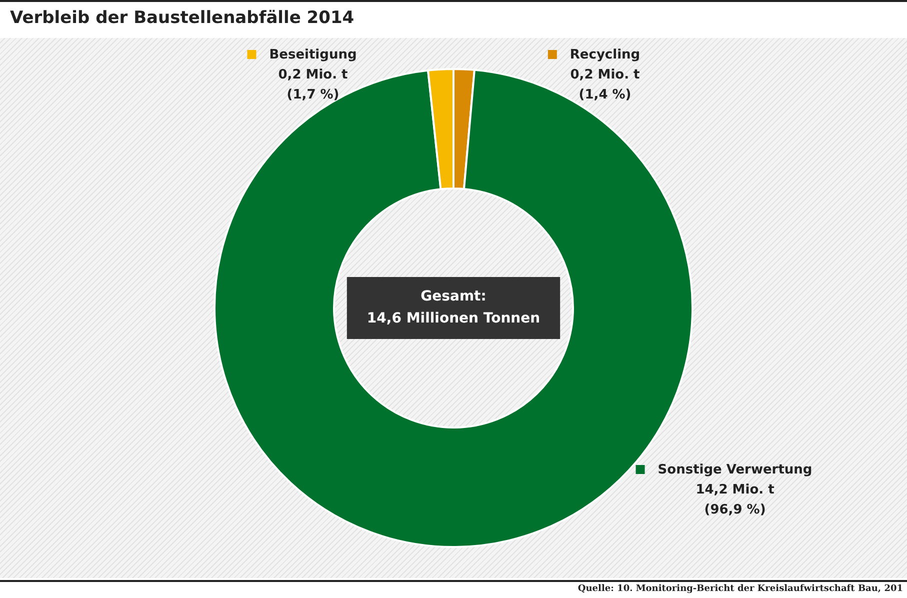 This screenshot has height=598, width=907. I want to click on chart-title: Verbleib der Baustellenabfälle 2014, so click(182, 18).